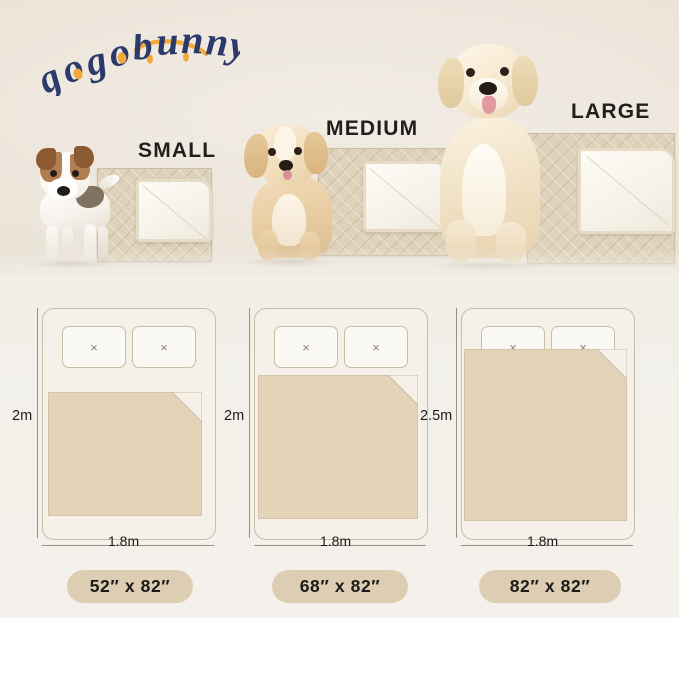  I want to click on dog-small, so click(73, 204).